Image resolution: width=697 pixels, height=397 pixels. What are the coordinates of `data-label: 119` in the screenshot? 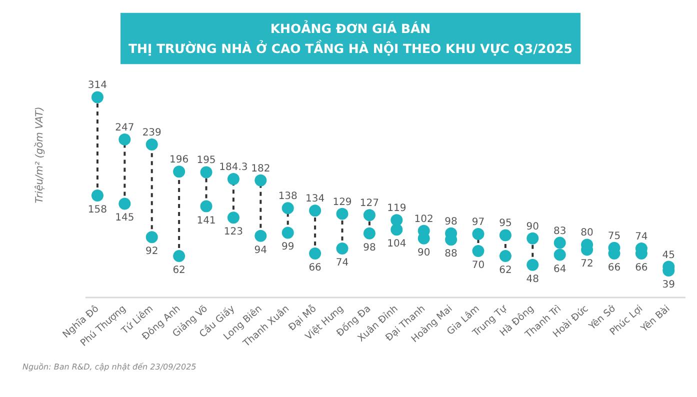 It's located at (396, 208).